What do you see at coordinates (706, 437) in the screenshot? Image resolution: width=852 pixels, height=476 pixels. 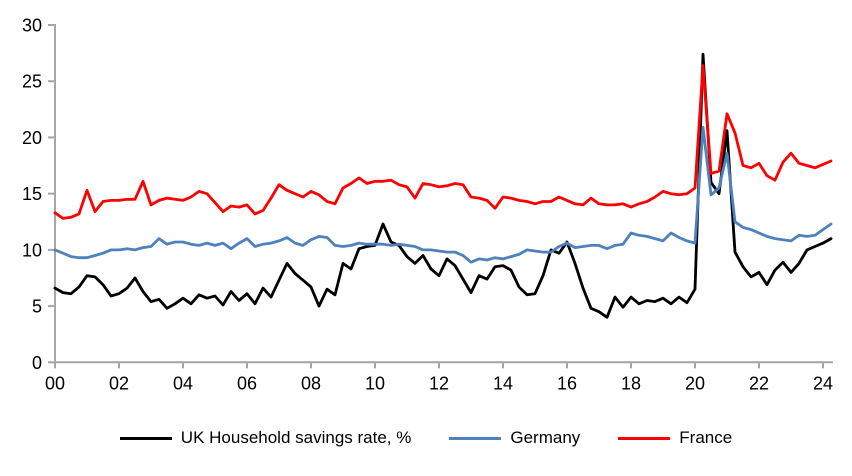 I see `france-legend-label: France` at bounding box center [706, 437].